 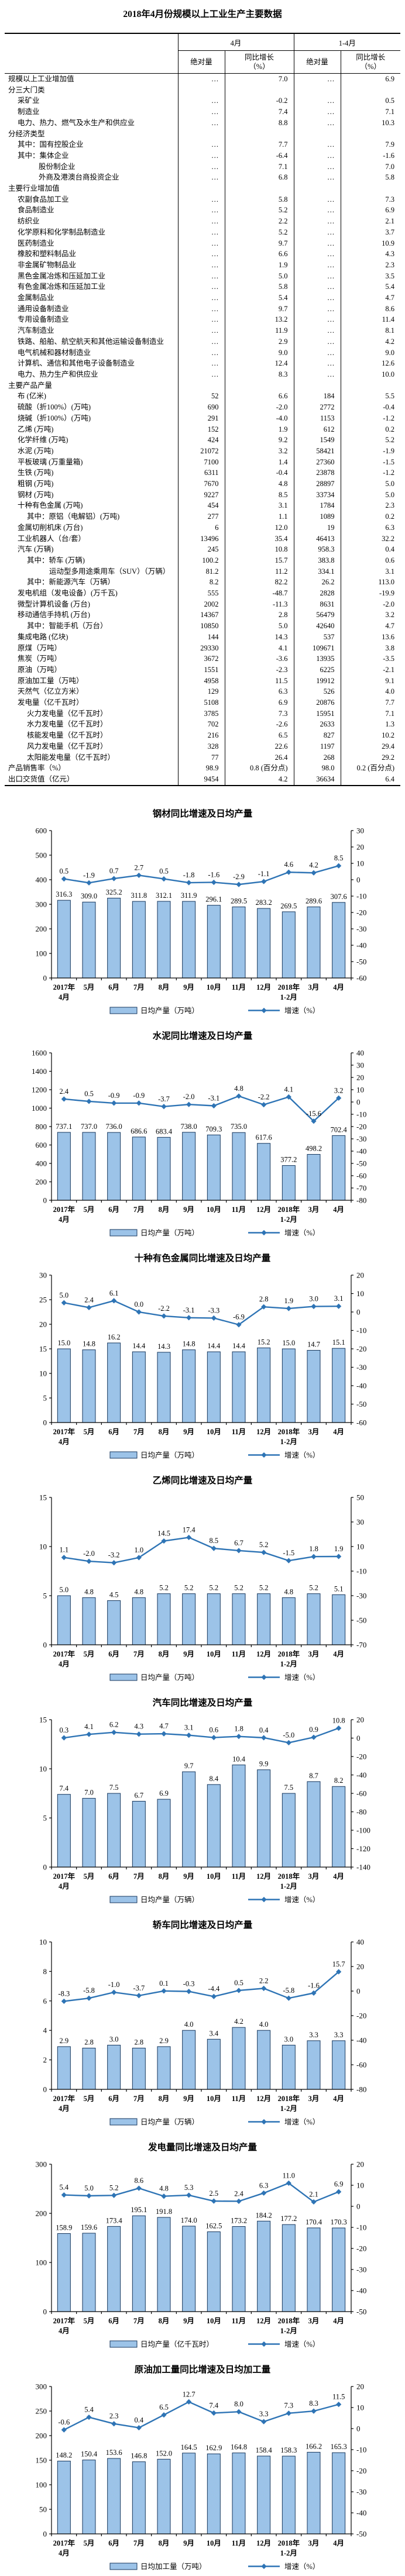 What do you see at coordinates (264, 2414) in the screenshot?
I see `line-value-label: 3.3` at bounding box center [264, 2414].